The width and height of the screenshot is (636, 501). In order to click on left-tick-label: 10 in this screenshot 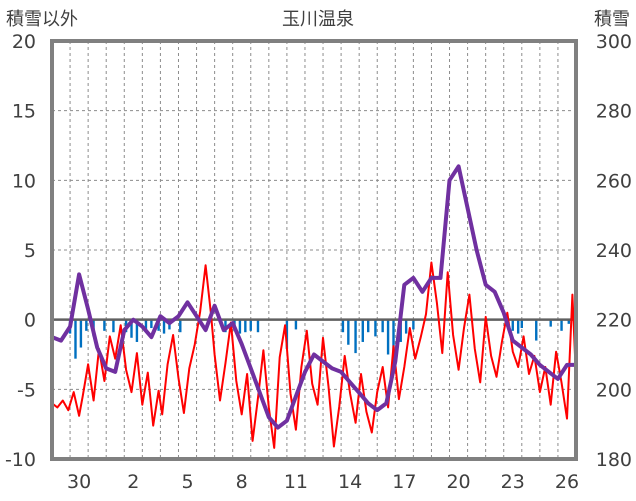, I will do `click(24, 181)`.